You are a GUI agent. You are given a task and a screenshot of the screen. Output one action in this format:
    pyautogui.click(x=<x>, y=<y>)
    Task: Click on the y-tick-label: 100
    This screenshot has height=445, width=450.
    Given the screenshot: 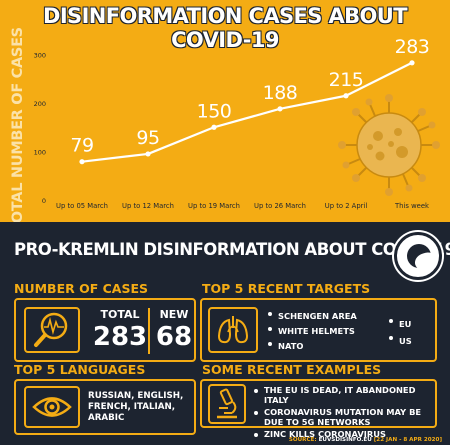 What is the action you would take?
    pyautogui.click(x=40, y=153)
    